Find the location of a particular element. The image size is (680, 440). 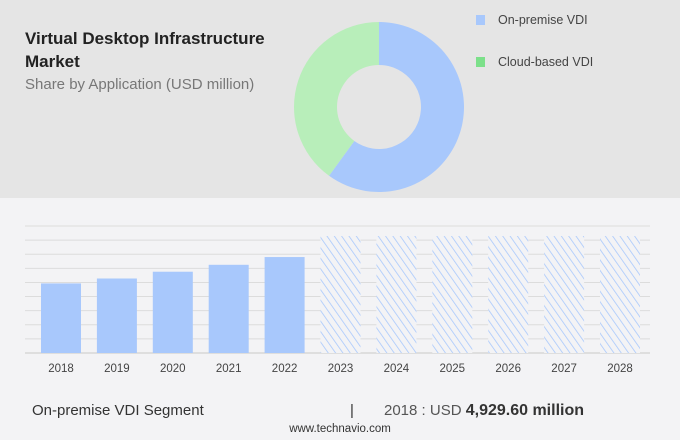

legend-label: On-premise VDI is located at coordinates (543, 20).